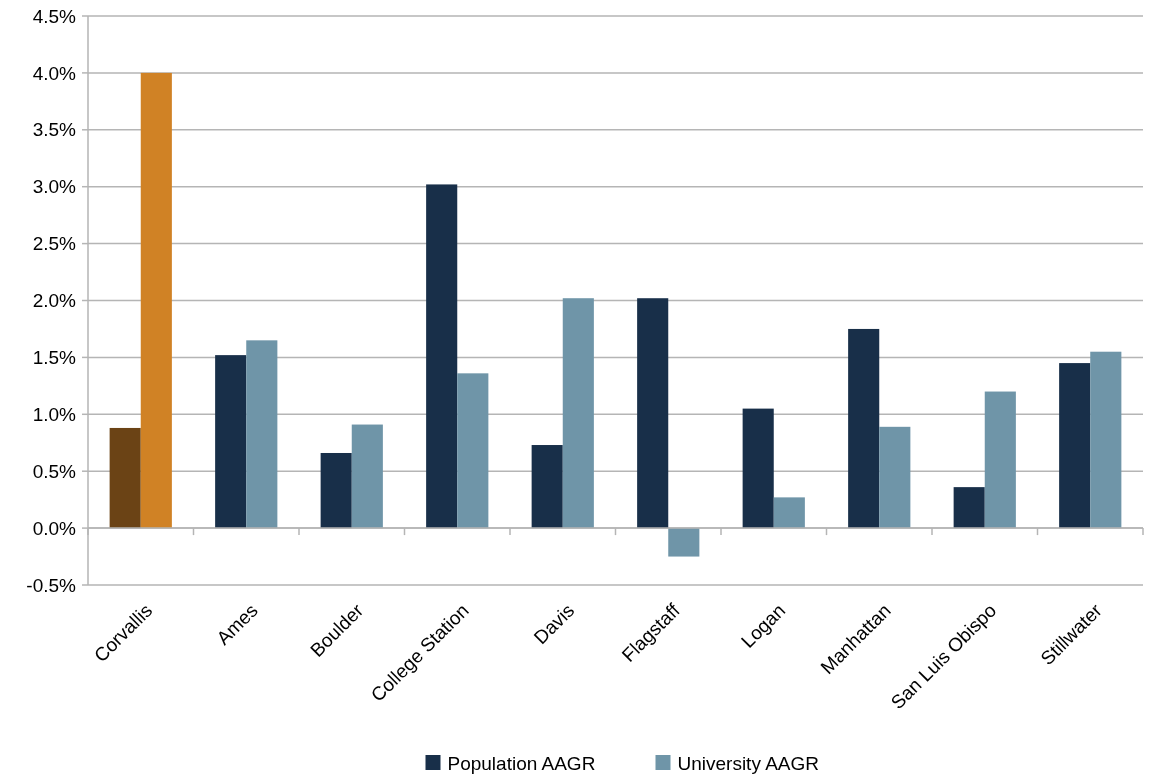  What do you see at coordinates (54, 301) in the screenshot?
I see `y-tick-label: 2.0%` at bounding box center [54, 301].